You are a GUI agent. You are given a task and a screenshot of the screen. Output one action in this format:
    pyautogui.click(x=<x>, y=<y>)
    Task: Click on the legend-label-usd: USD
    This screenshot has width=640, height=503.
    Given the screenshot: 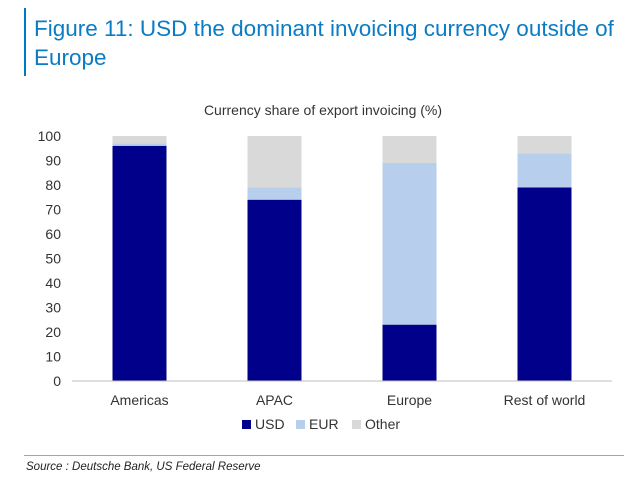 What is the action you would take?
    pyautogui.click(x=270, y=424)
    